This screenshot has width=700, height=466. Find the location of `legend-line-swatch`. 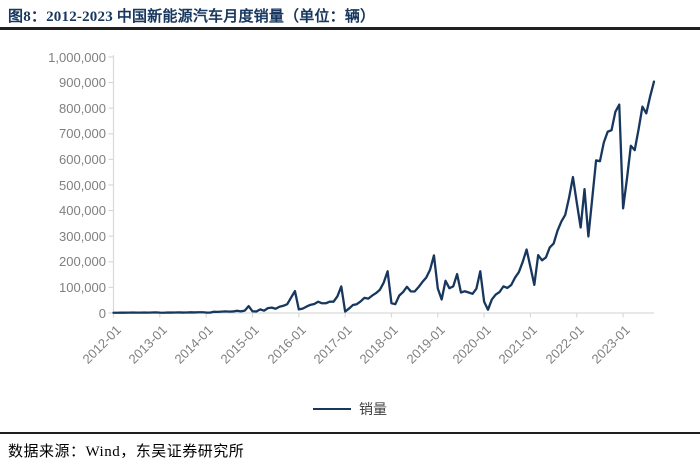

legend-line-swatch is located at coordinates (332, 409).